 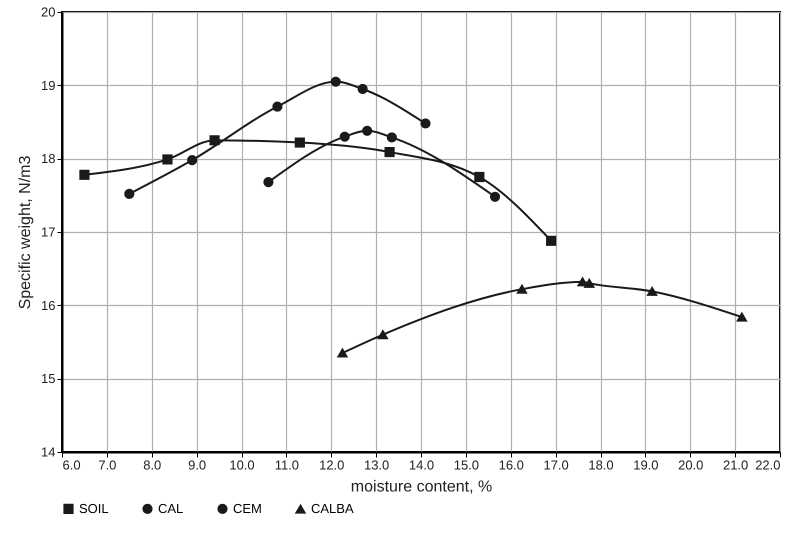 I want to click on x-axis-title: moisture content, %, so click(x=421, y=487).